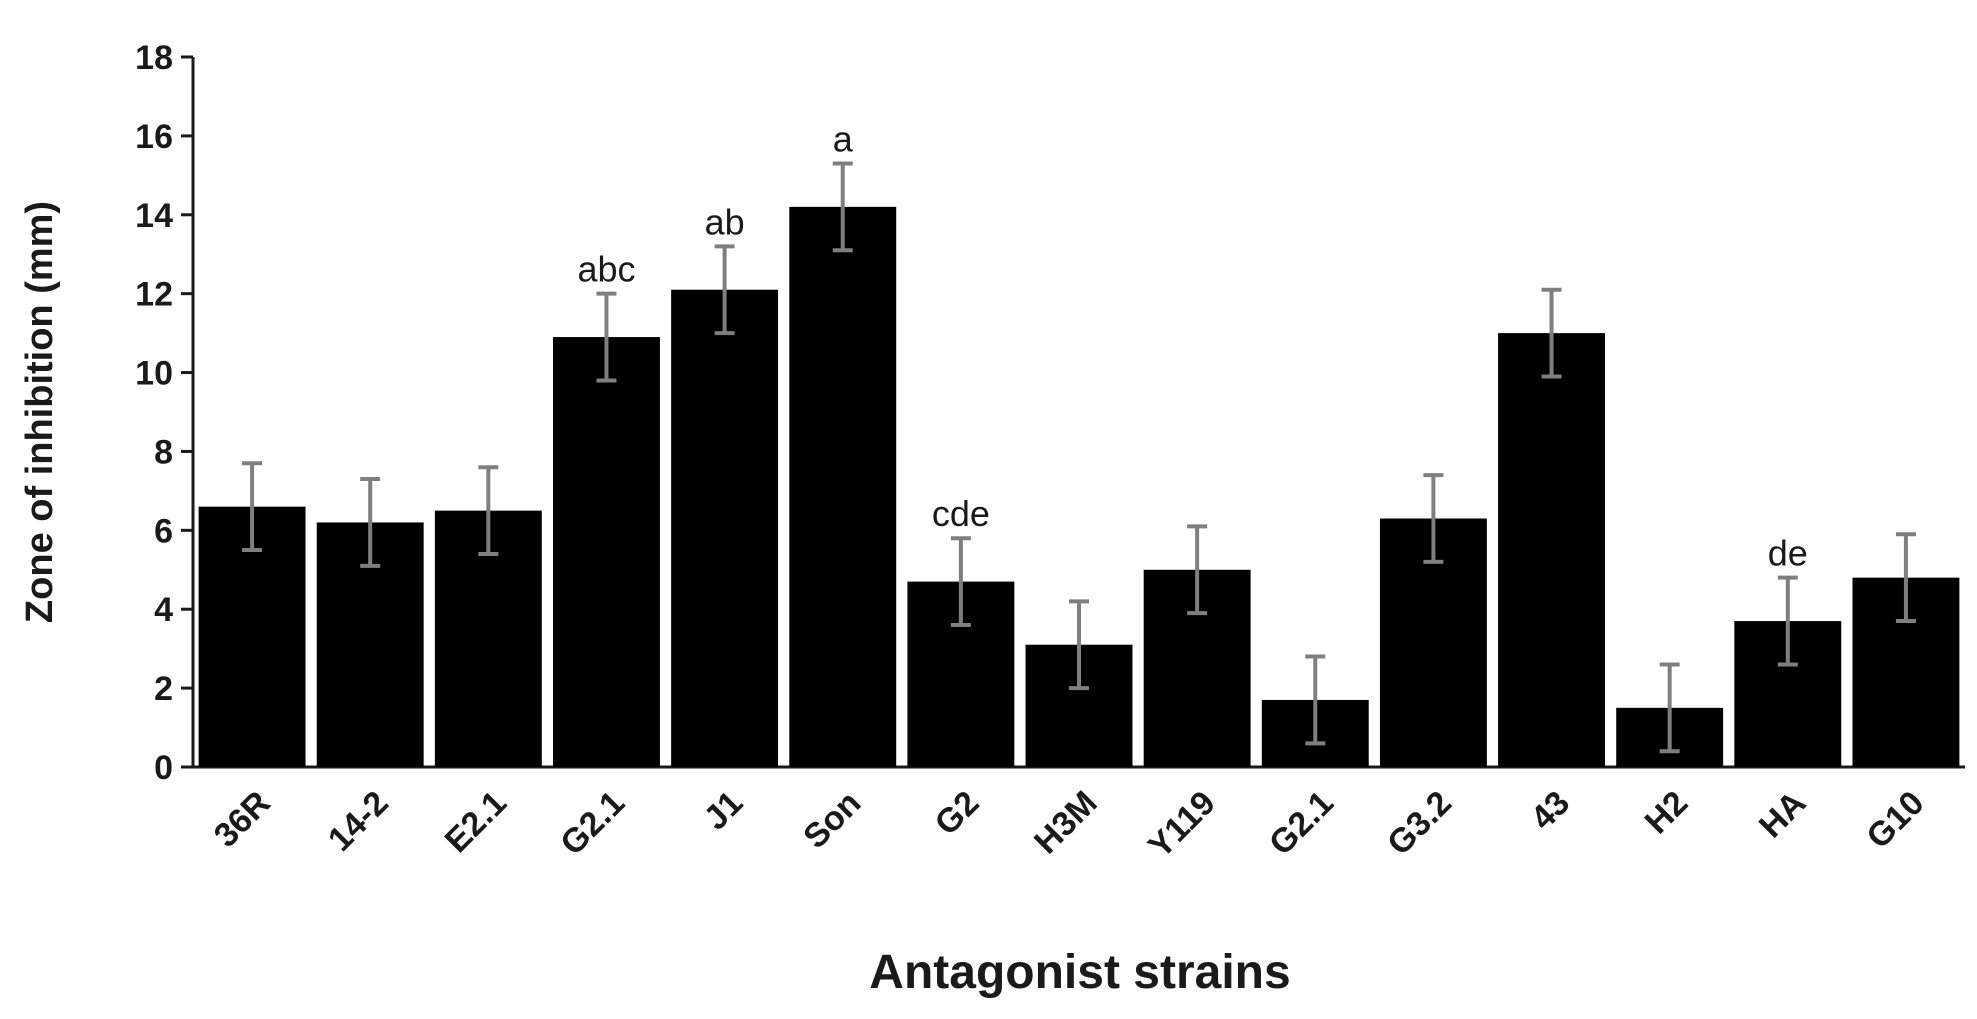  What do you see at coordinates (961, 513) in the screenshot?
I see `significance-letter: cde` at bounding box center [961, 513].